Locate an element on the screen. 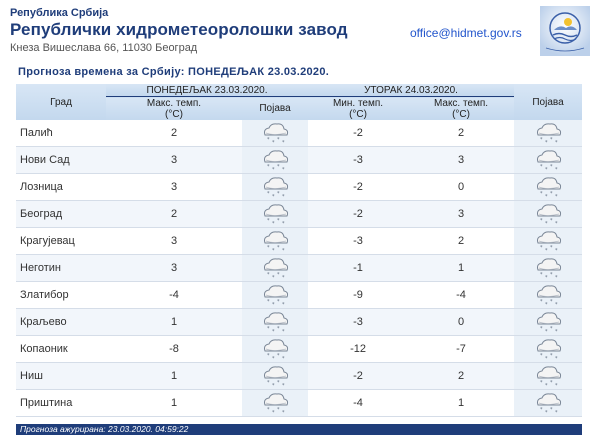 Image resolution: width=600 pixels, height=440 pixels. forecast-updated: Прогноза ажурирана: 23.03.2020. 04:59:22 is located at coordinates (299, 429).